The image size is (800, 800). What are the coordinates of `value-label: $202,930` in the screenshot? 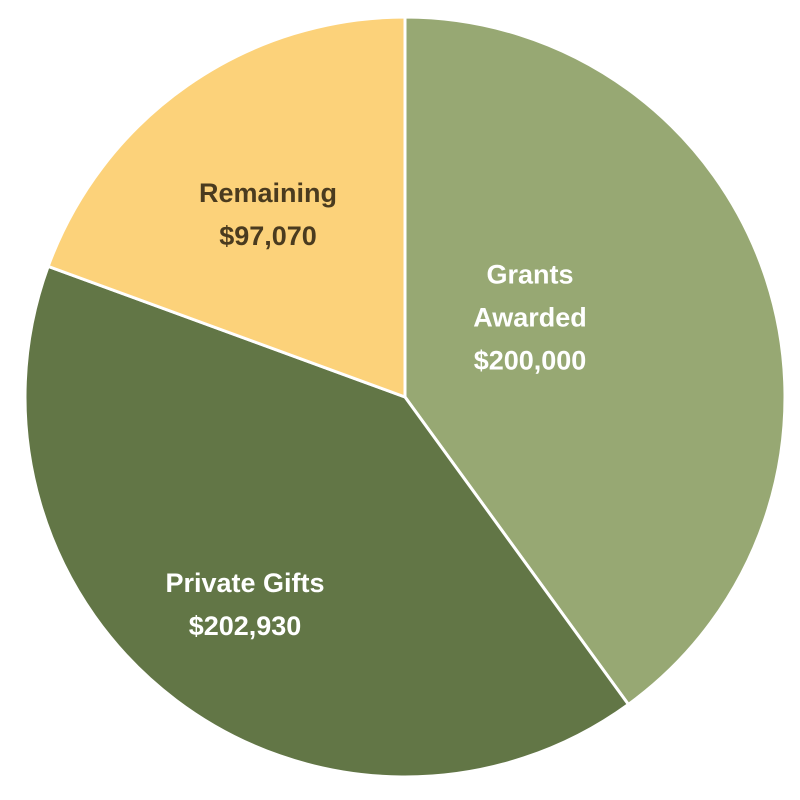 It's located at (245, 626).